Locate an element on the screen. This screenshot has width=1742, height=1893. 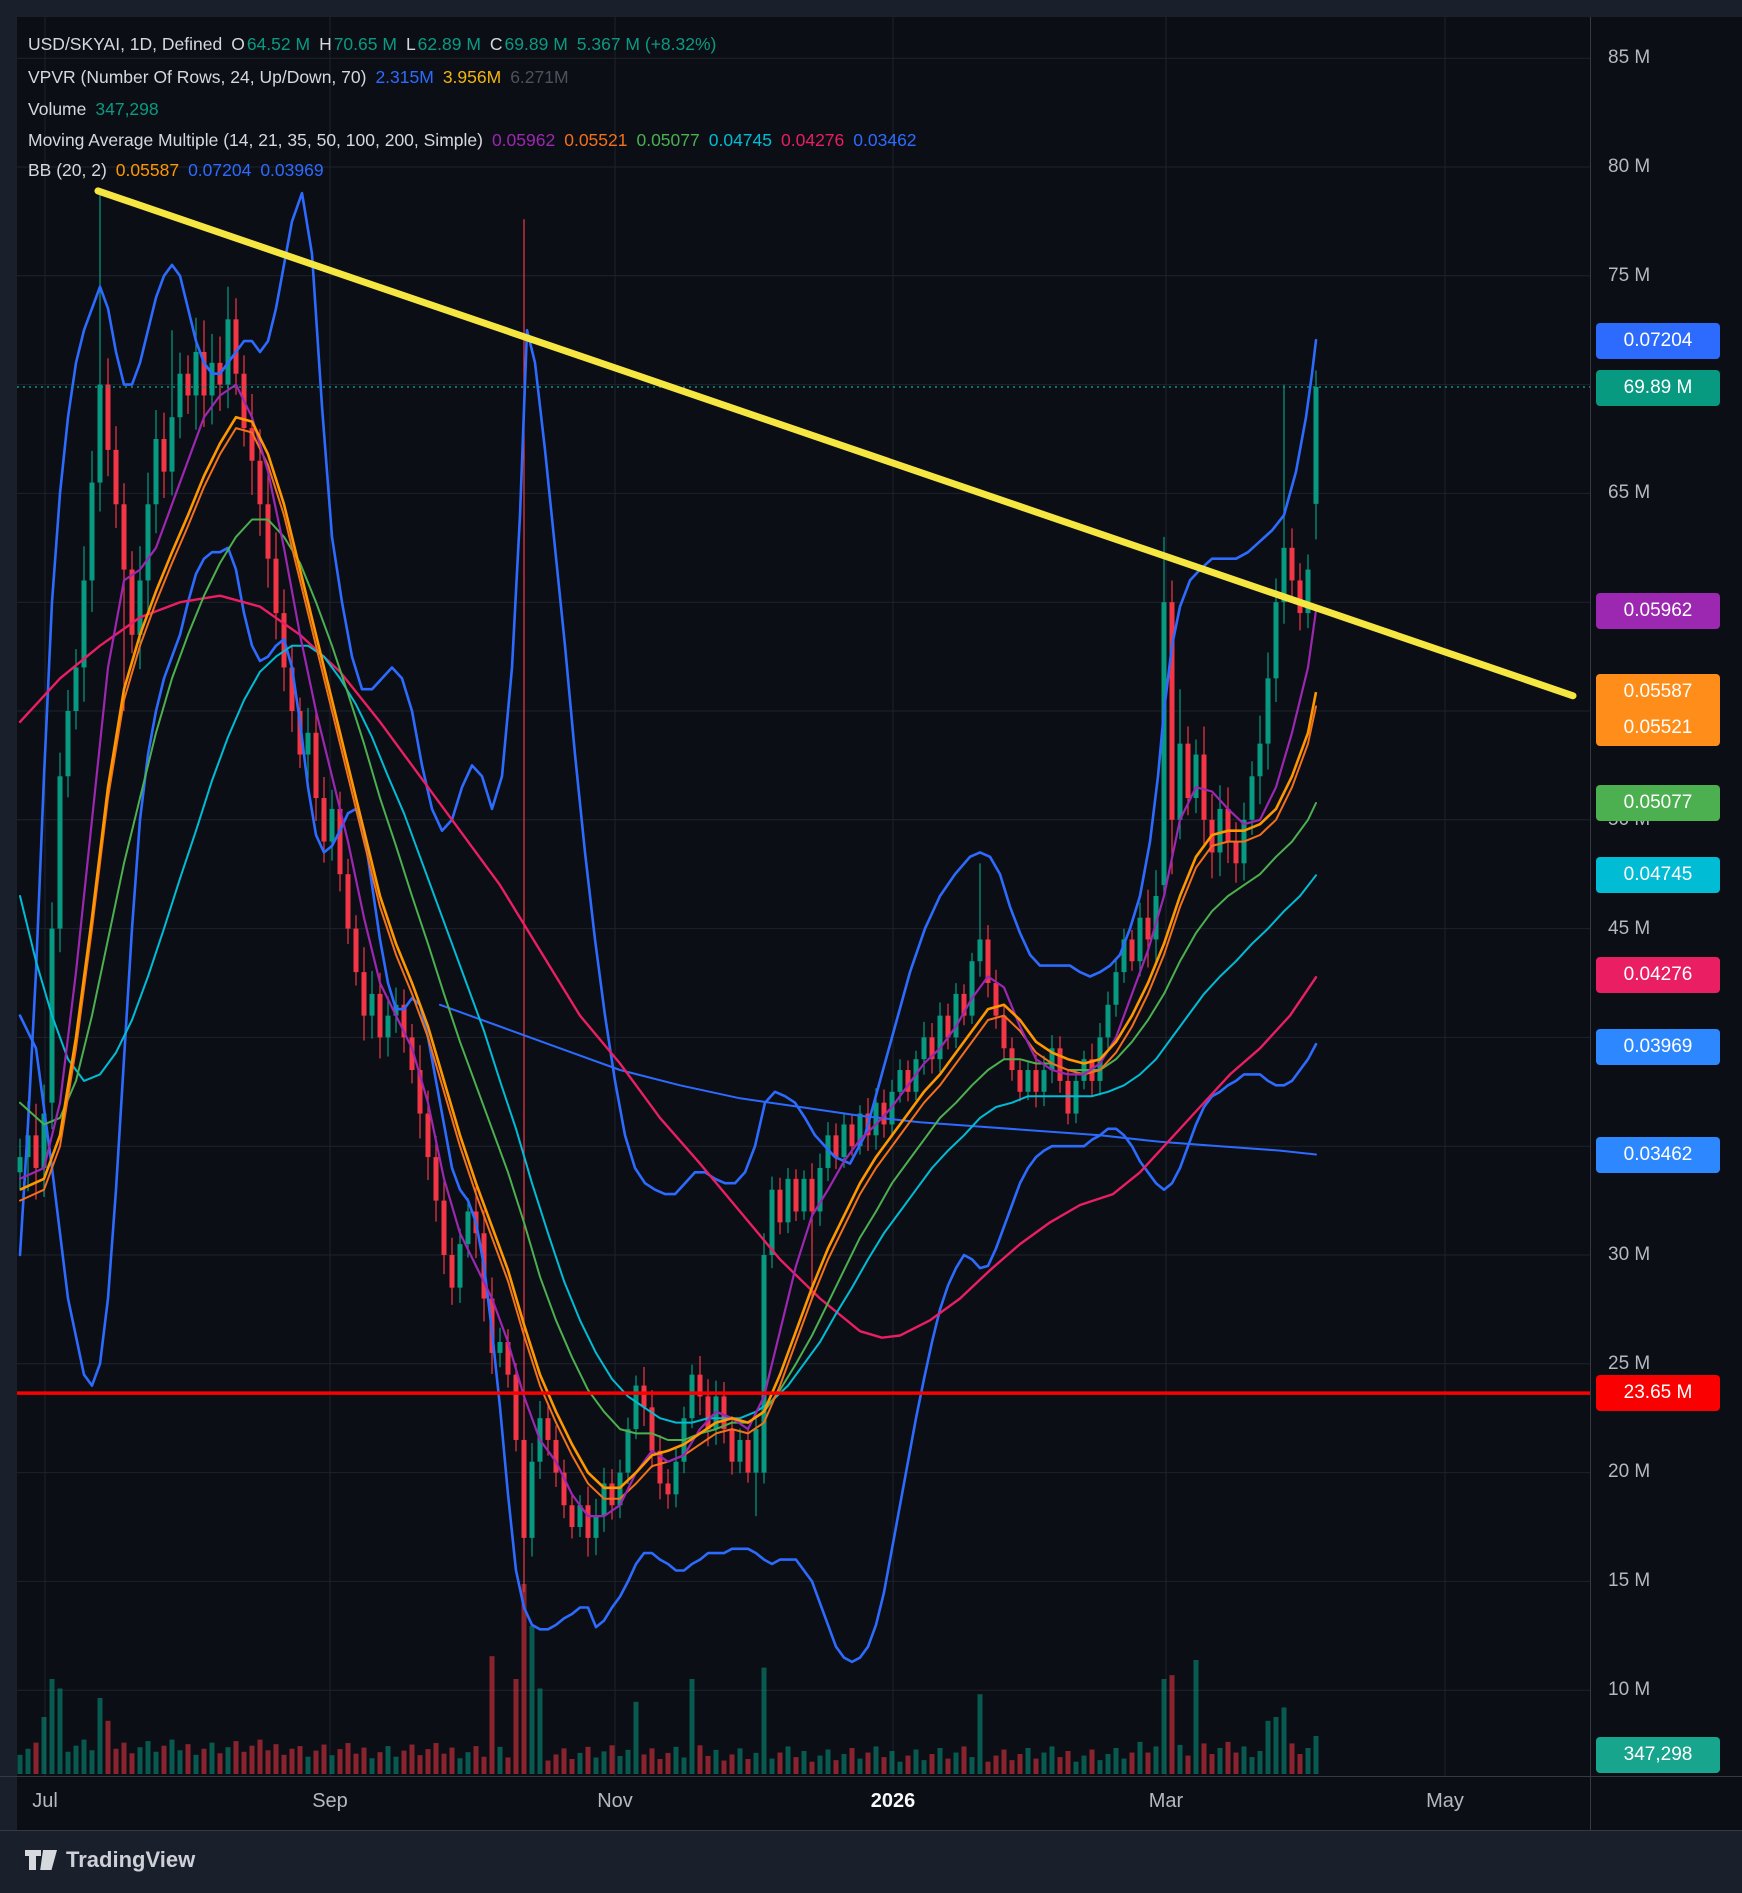
legend-vpvr-title: VPVR (Number Of Rows, 24, Up/Down, 70) is located at coordinates (197, 76).